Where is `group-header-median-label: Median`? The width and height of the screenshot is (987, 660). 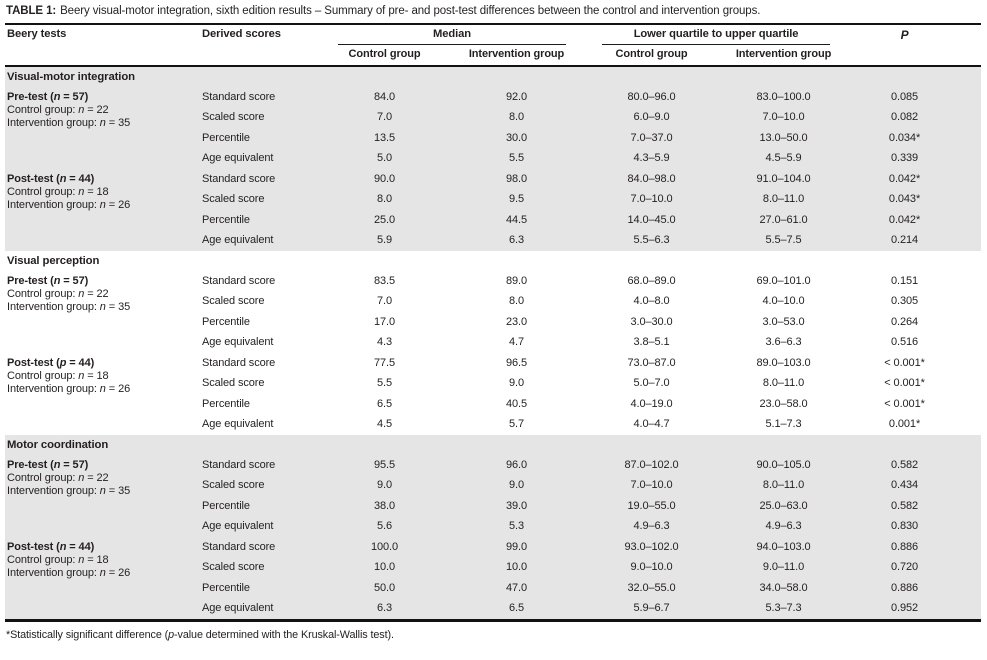 group-header-median-label: Median is located at coordinates (452, 34).